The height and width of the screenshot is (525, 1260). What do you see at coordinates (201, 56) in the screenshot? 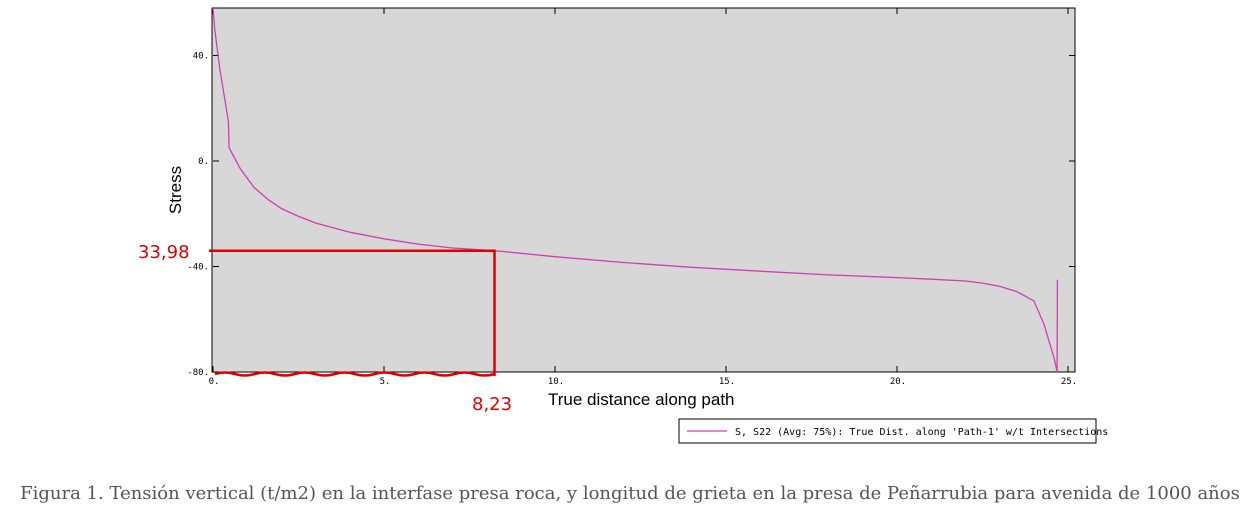
I see `y-tick-label: 40.` at bounding box center [201, 56].